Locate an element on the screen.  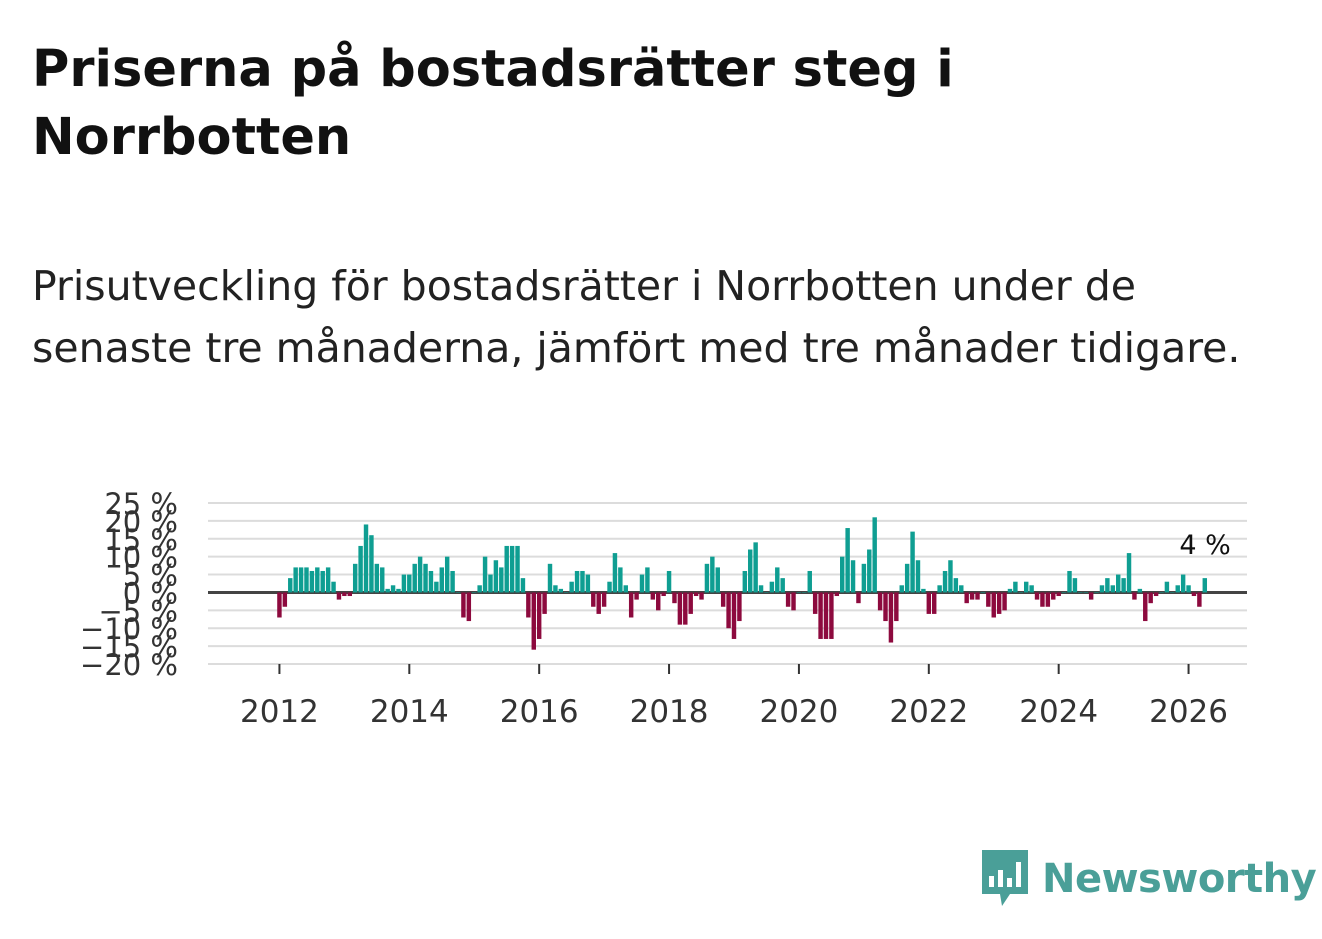
x-axis: 2012 2014 2016 2018 2020 2022 2024 2026 is located at coordinates (727, 696).